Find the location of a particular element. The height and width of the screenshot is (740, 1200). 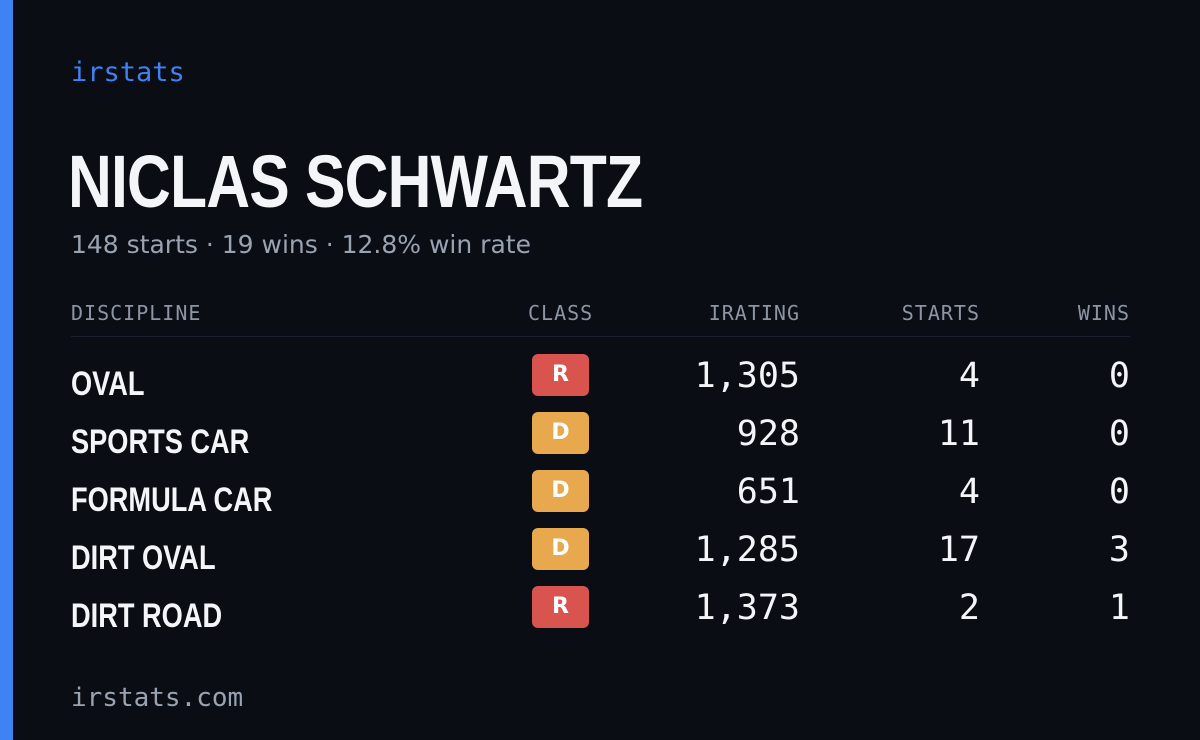

discipline-name: FORMULA CAR is located at coordinates (172, 500).